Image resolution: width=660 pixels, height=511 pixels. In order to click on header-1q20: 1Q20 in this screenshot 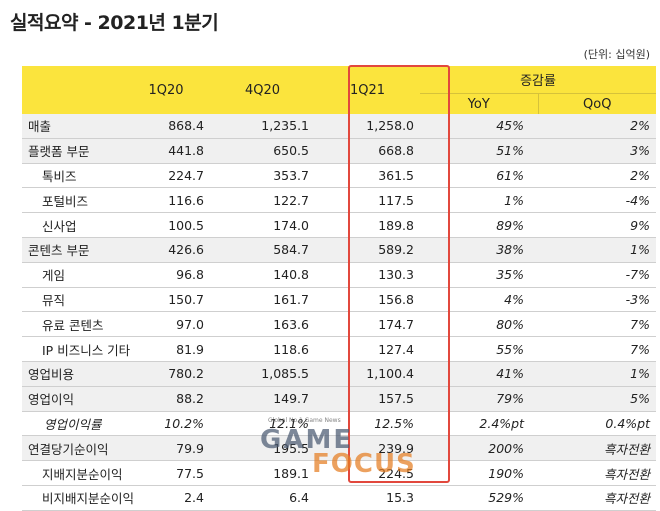, I will do `click(166, 90)`.